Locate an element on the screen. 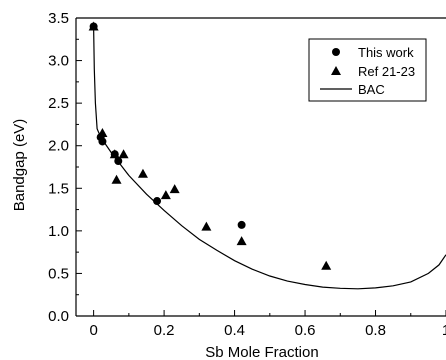 This screenshot has height=360, width=446. y-tick-label: 0.0 is located at coordinates (58, 316).